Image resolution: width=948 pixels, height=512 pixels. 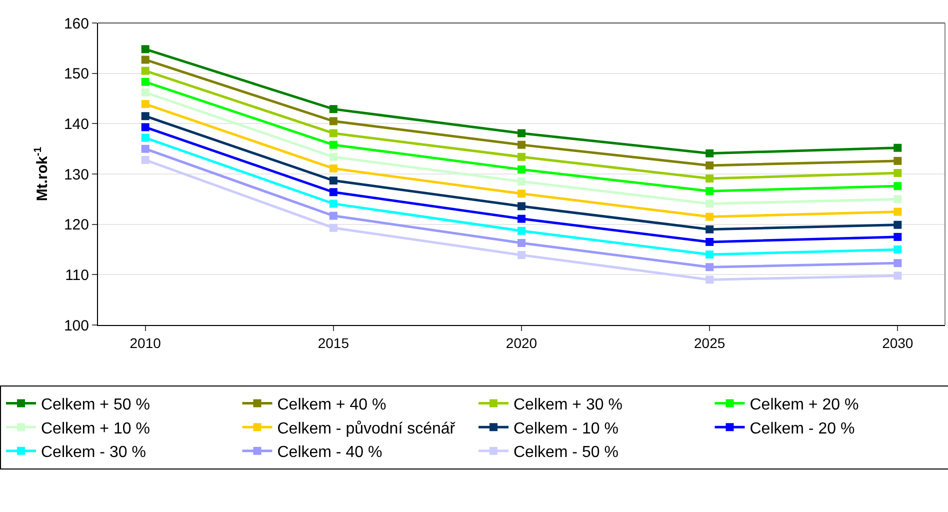 I want to click on x-tick-label: 2015, so click(x=334, y=342).